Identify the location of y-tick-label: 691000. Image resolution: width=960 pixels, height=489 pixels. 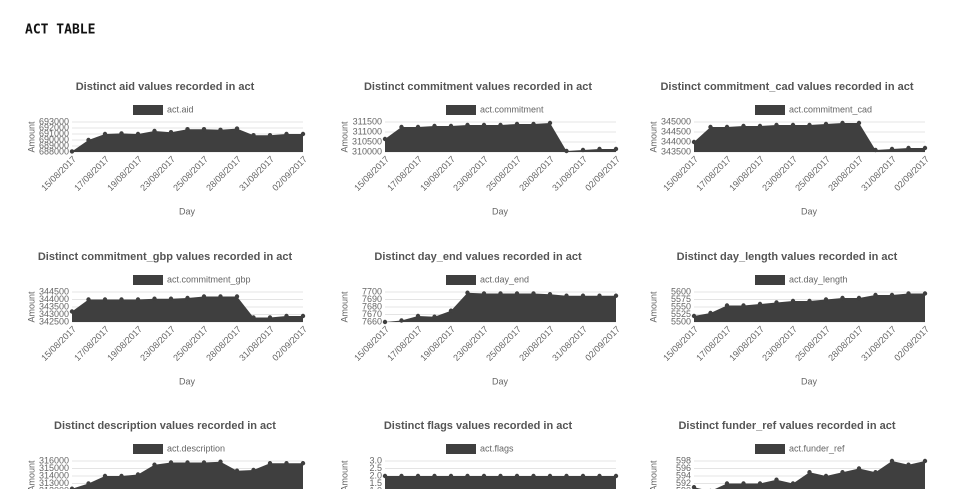
(54, 133).